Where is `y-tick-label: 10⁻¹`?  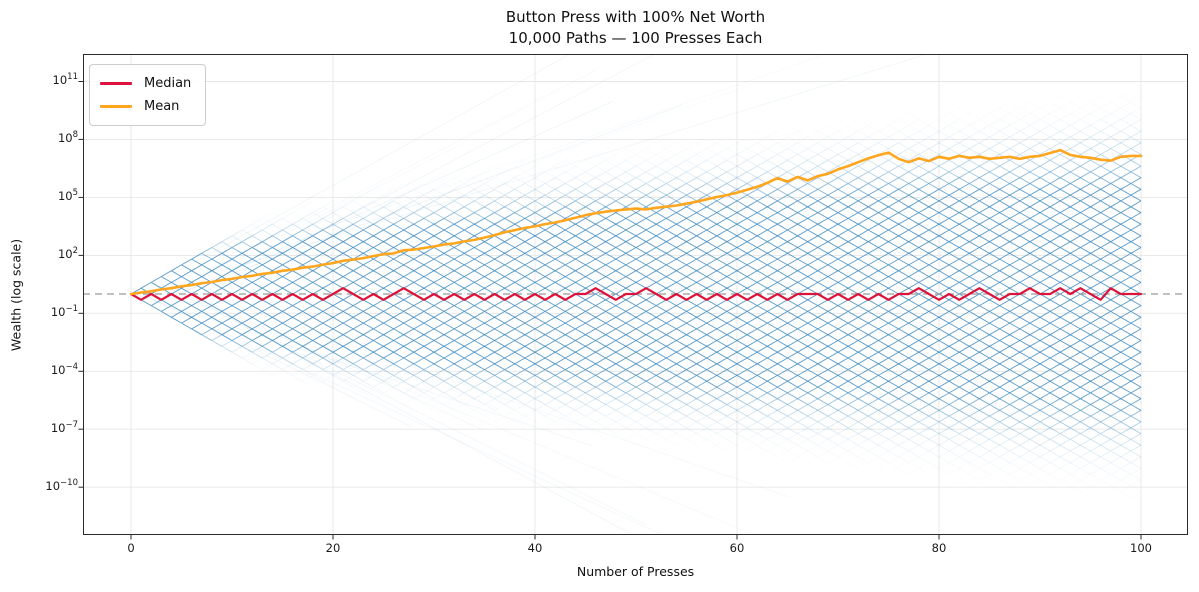 y-tick-label: 10⁻¹ is located at coordinates (64, 312).